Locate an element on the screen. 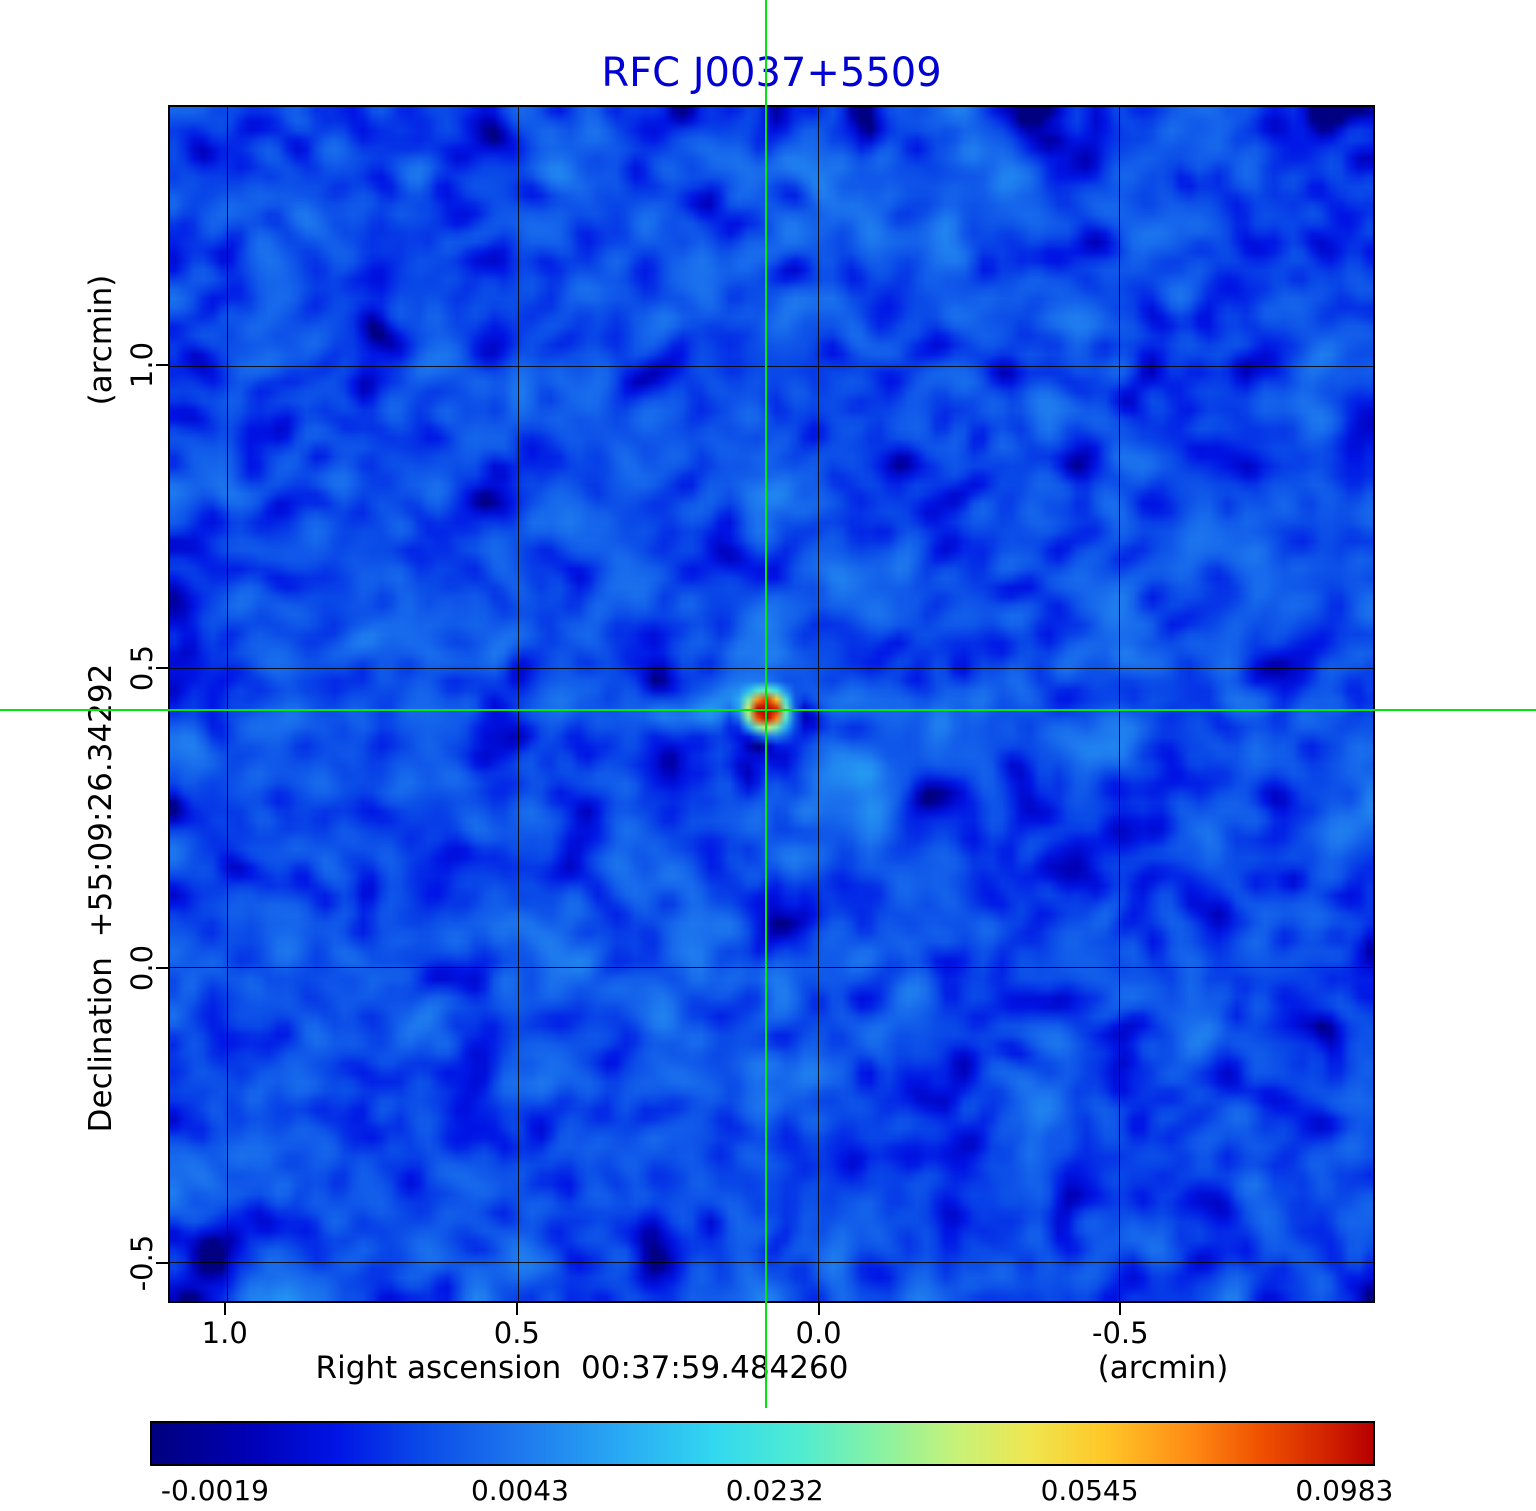  y-axis-label: Declination +55:09:26.34292 is located at coordinates (101, 898).